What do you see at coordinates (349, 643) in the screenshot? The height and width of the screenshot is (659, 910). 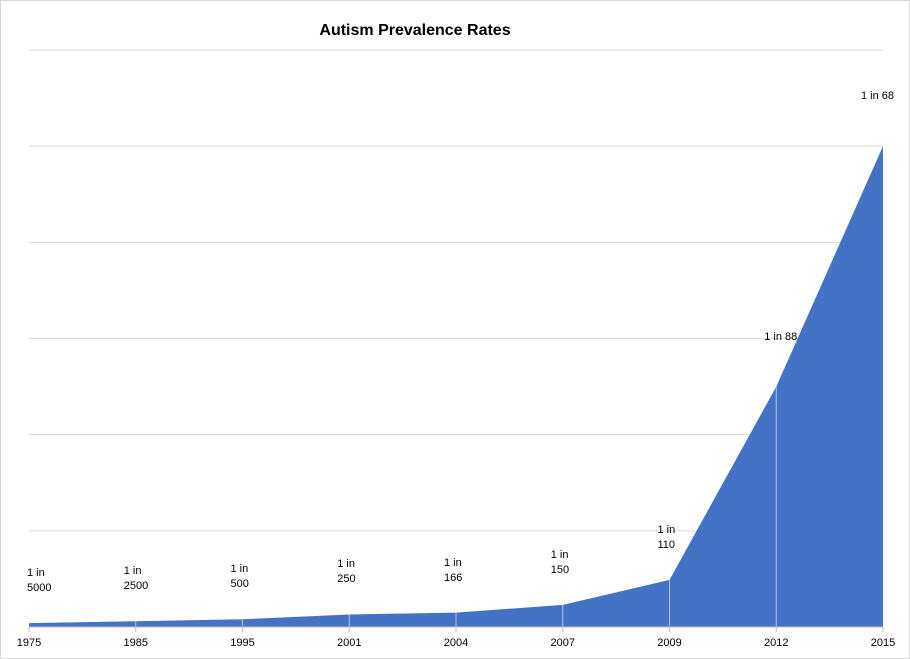 I see `x-tick-label: 2001` at bounding box center [349, 643].